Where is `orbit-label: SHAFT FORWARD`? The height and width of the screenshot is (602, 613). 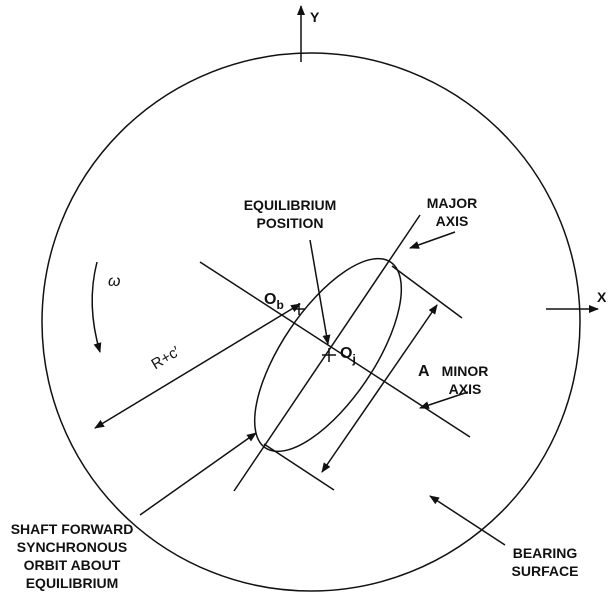
orbit-label: SHAFT FORWARD is located at coordinates (72, 529).